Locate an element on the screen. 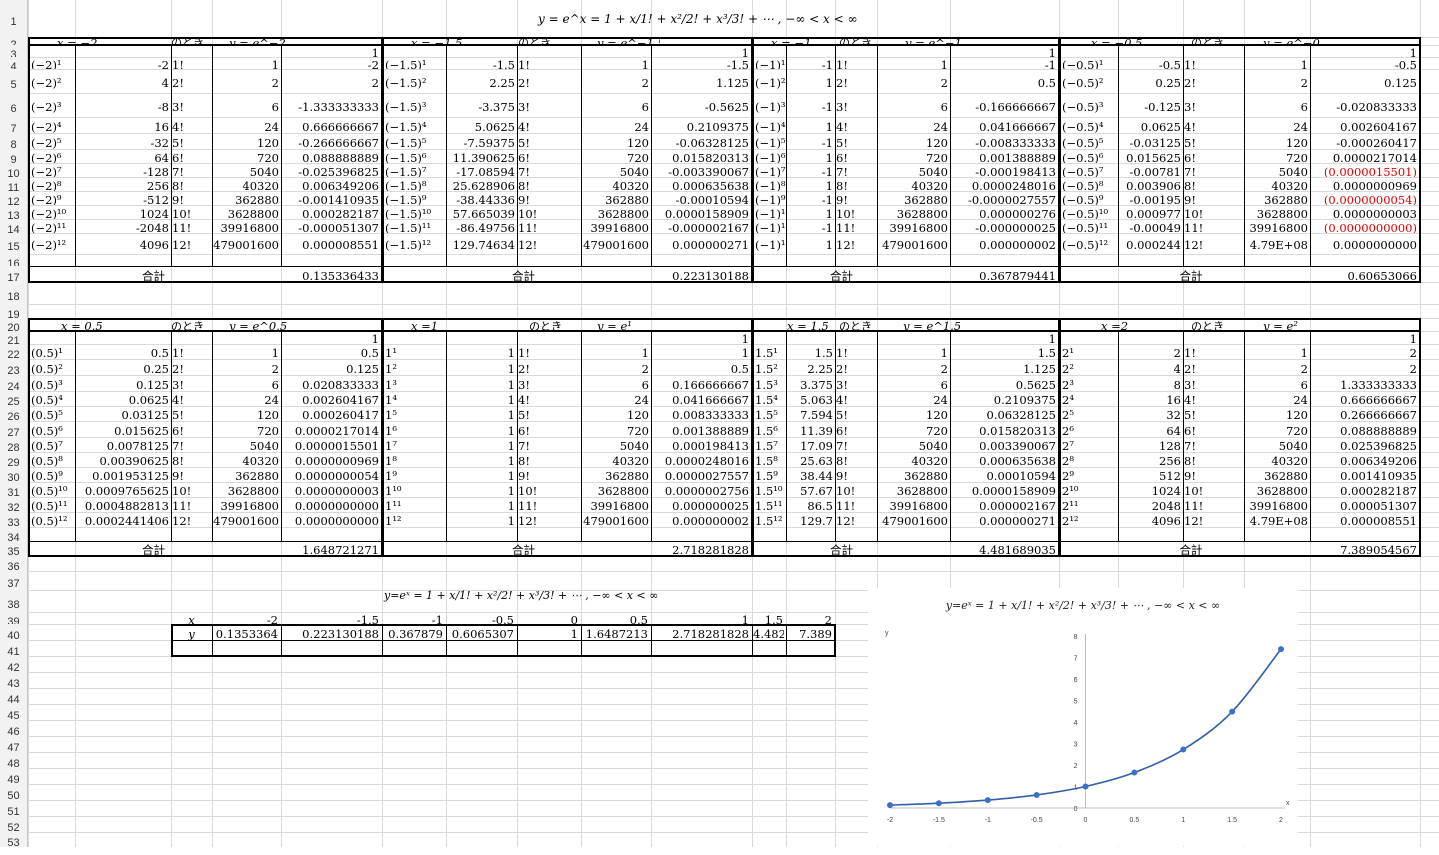 The height and width of the screenshot is (855, 1439). row-header: 17 is located at coordinates (14, 275).